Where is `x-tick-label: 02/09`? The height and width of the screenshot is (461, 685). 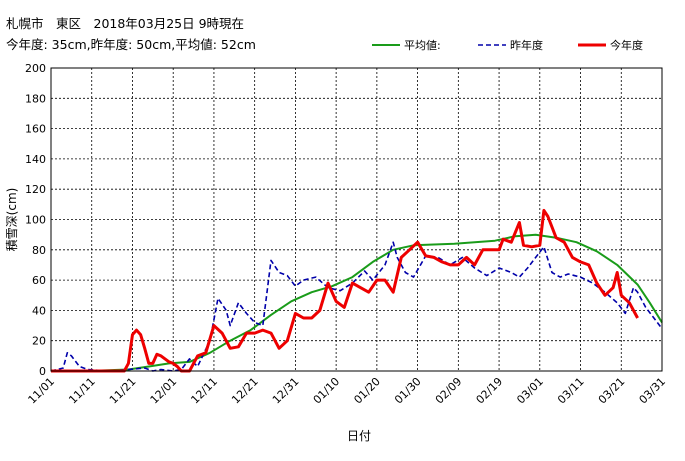
x-tick-label: 02/09 is located at coordinates (449, 391).